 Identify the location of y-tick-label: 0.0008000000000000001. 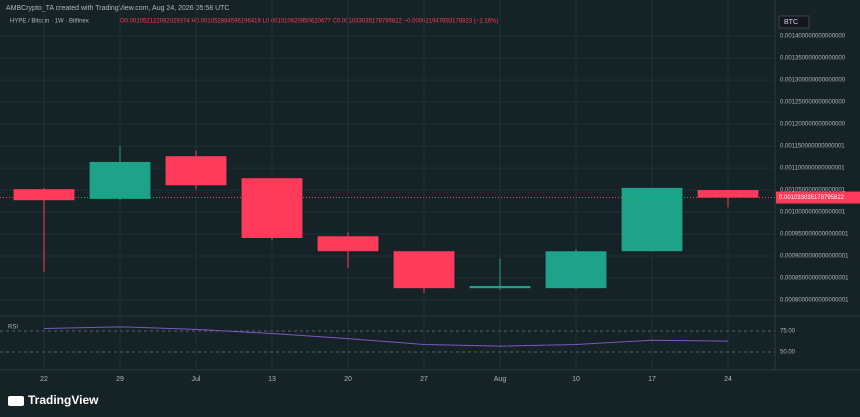
(814, 301).